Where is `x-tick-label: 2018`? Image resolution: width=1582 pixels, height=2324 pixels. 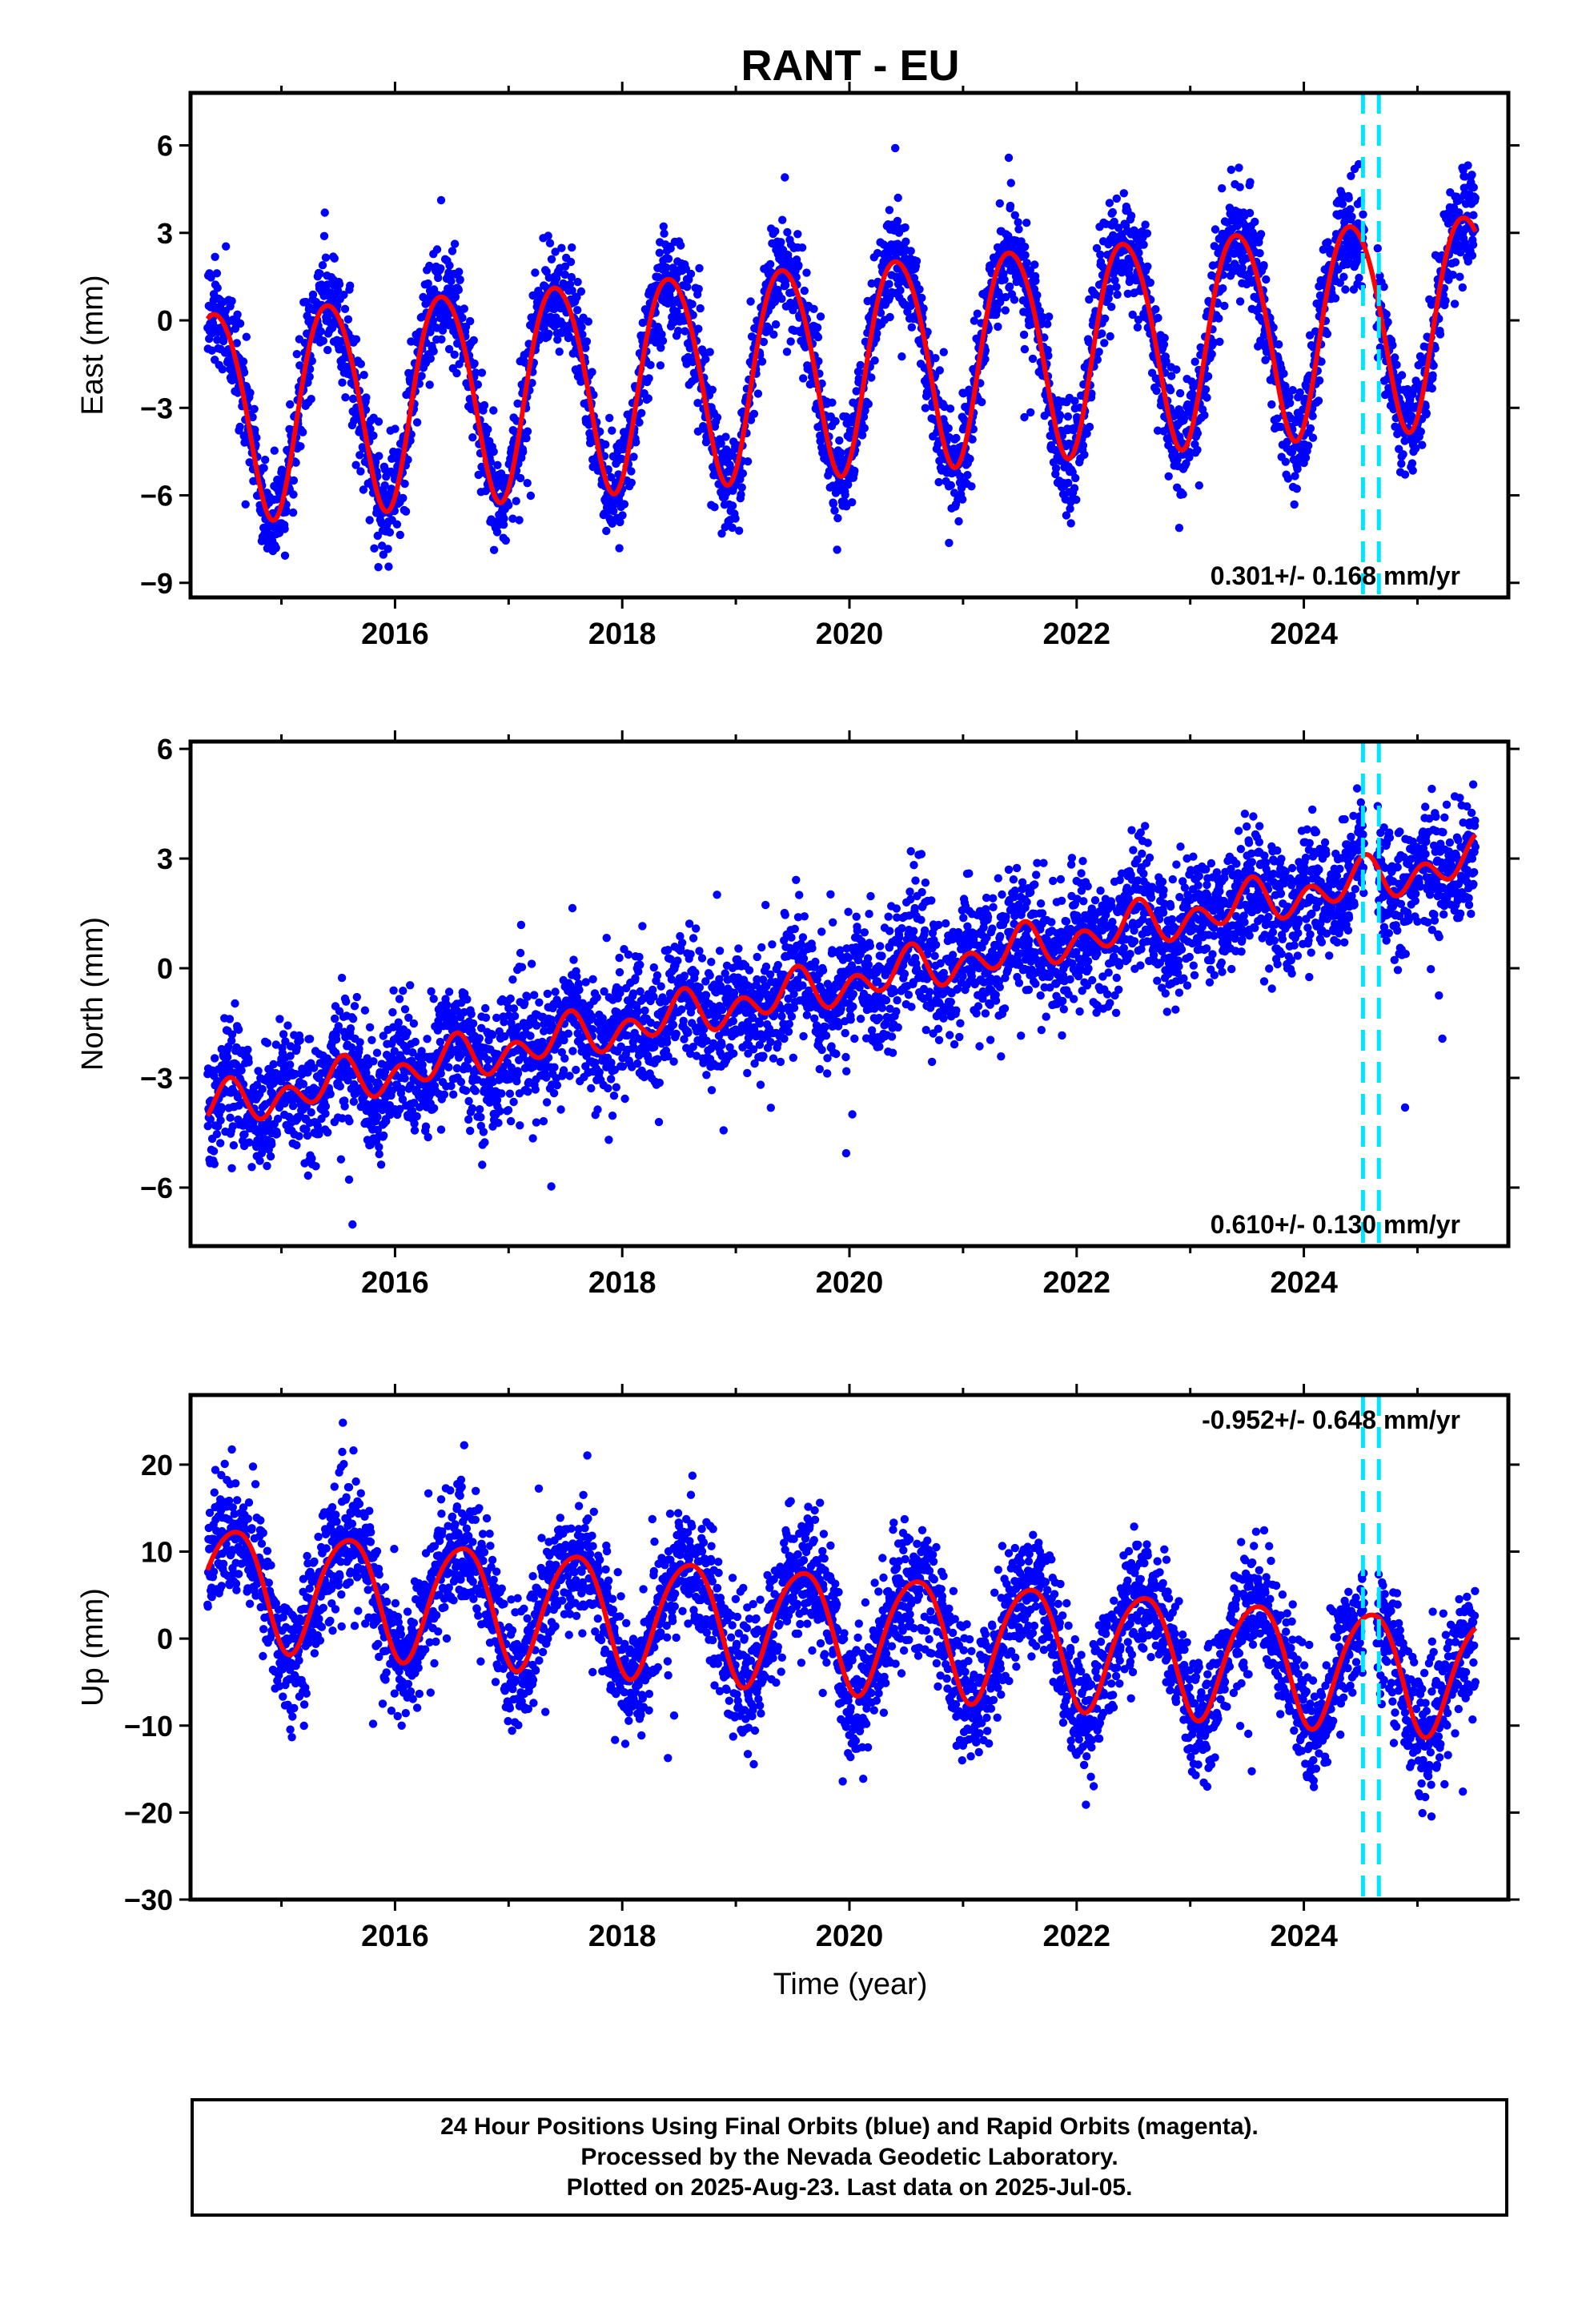 x-tick-label: 2018 is located at coordinates (622, 634).